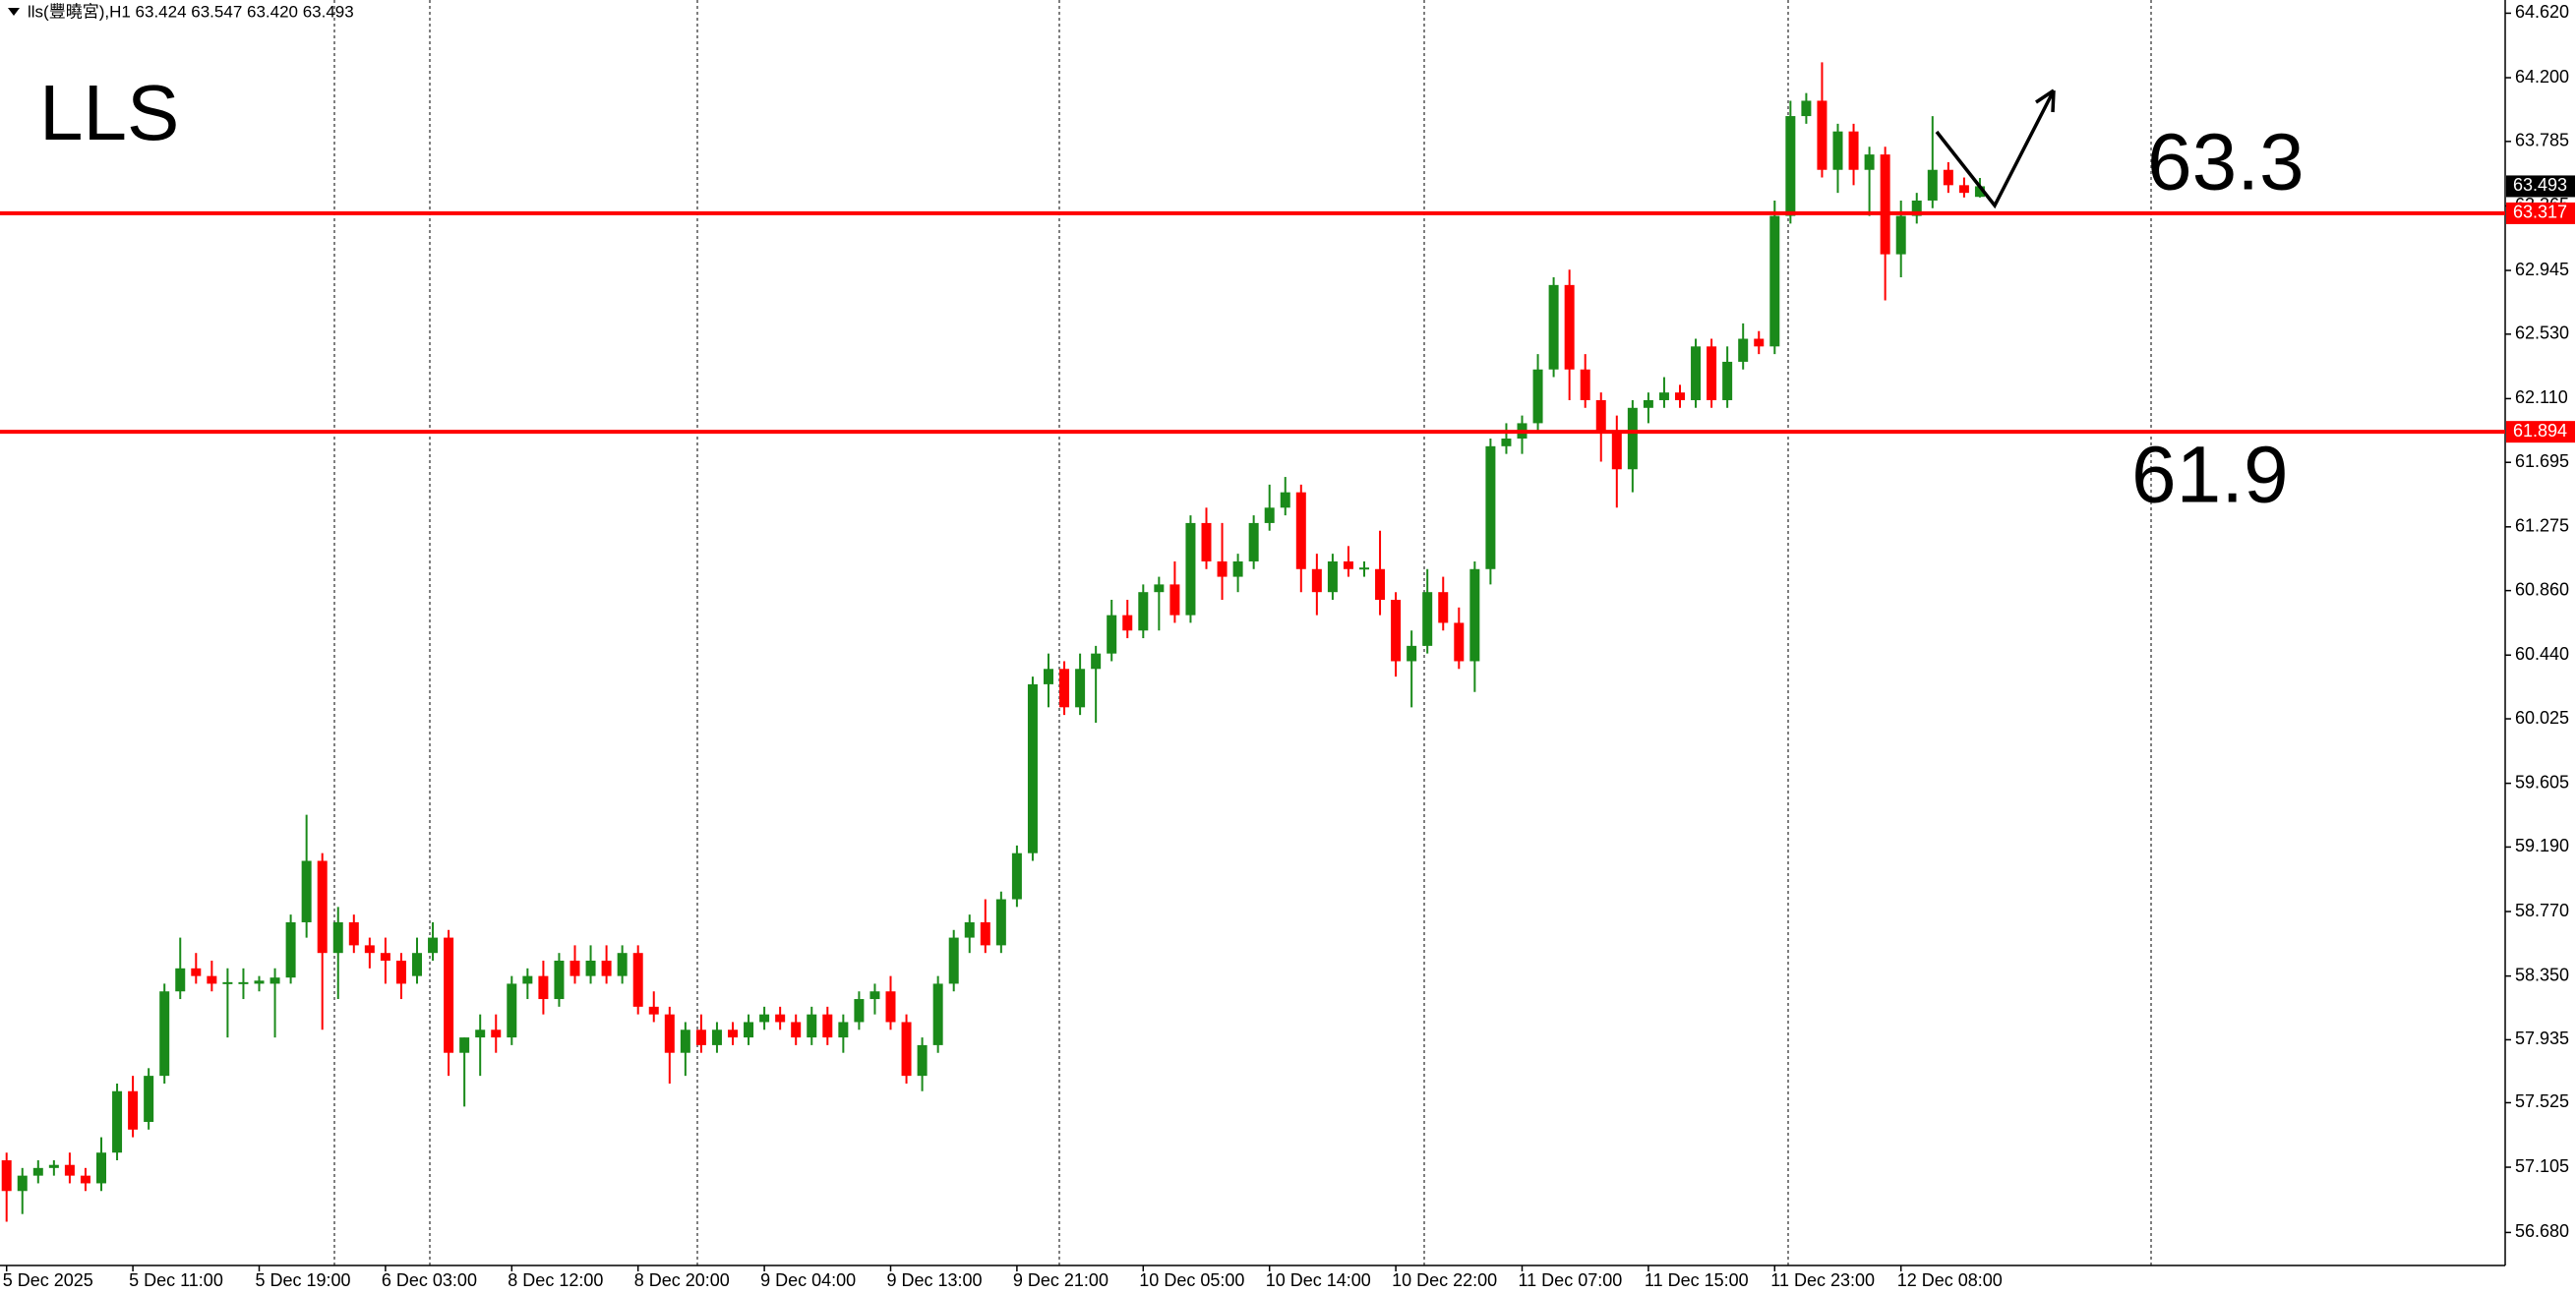 This screenshot has height=1294, width=2576. I want to click on level-annotation: 63.3, so click(2226, 162).